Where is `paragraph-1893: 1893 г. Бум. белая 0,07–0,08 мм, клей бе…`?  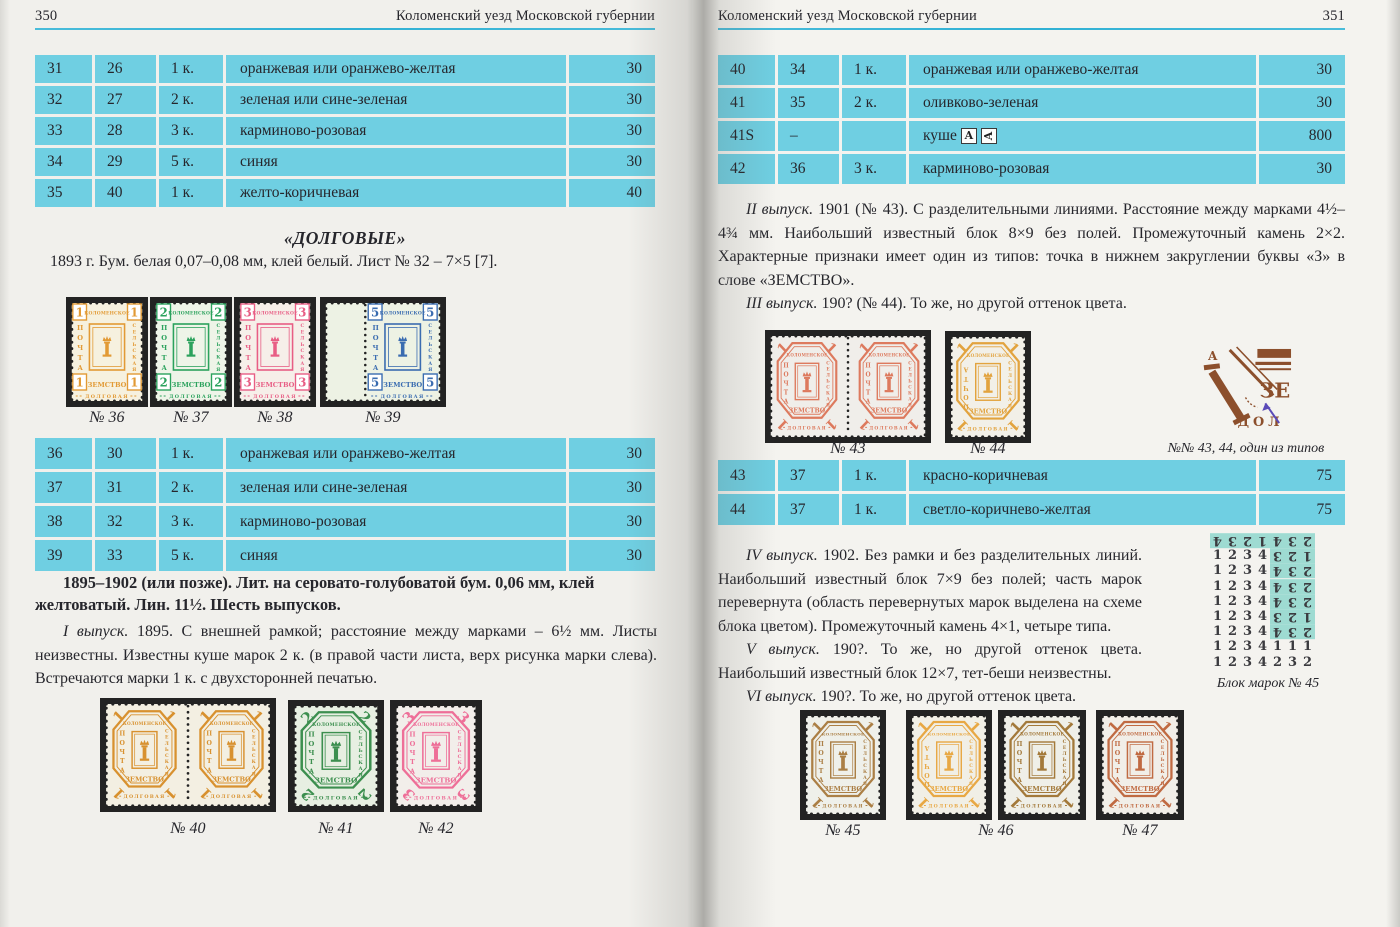 paragraph-1893: 1893 г. Бум. белая 0,07–0,08 мм, клей бе… is located at coordinates (274, 261).